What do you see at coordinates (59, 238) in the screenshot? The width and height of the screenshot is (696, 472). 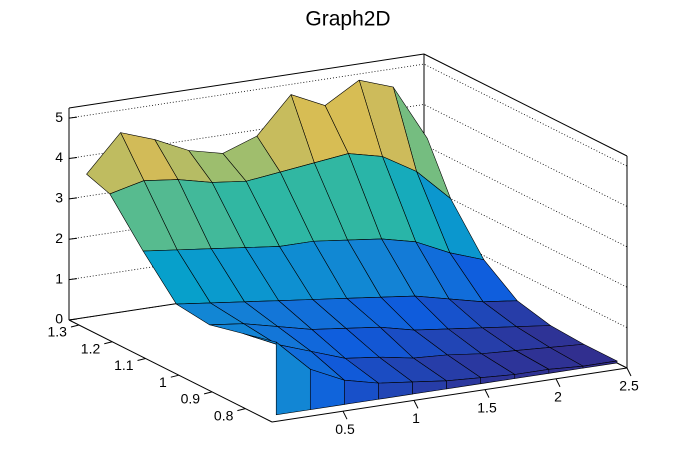 I see `z-tick-label: 2` at bounding box center [59, 238].